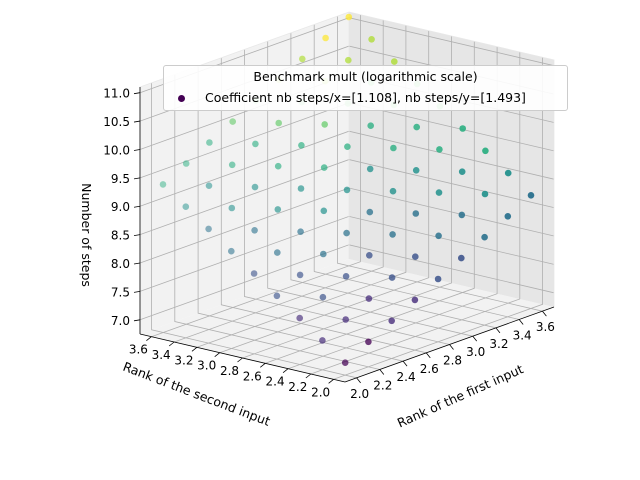 Image resolution: width=640 pixels, height=480 pixels. What do you see at coordinates (138, 350) in the screenshot?
I see `y-tick-label: 3.6` at bounding box center [138, 350].